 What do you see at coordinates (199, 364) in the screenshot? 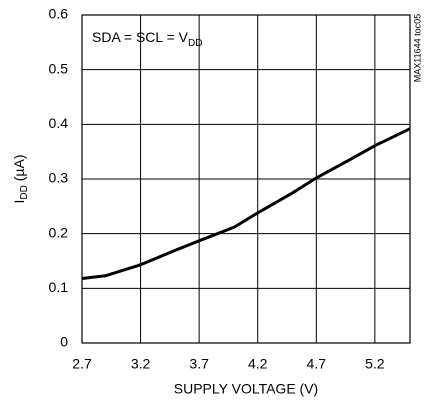
I see `x-tick-label: 3.7` at bounding box center [199, 364].